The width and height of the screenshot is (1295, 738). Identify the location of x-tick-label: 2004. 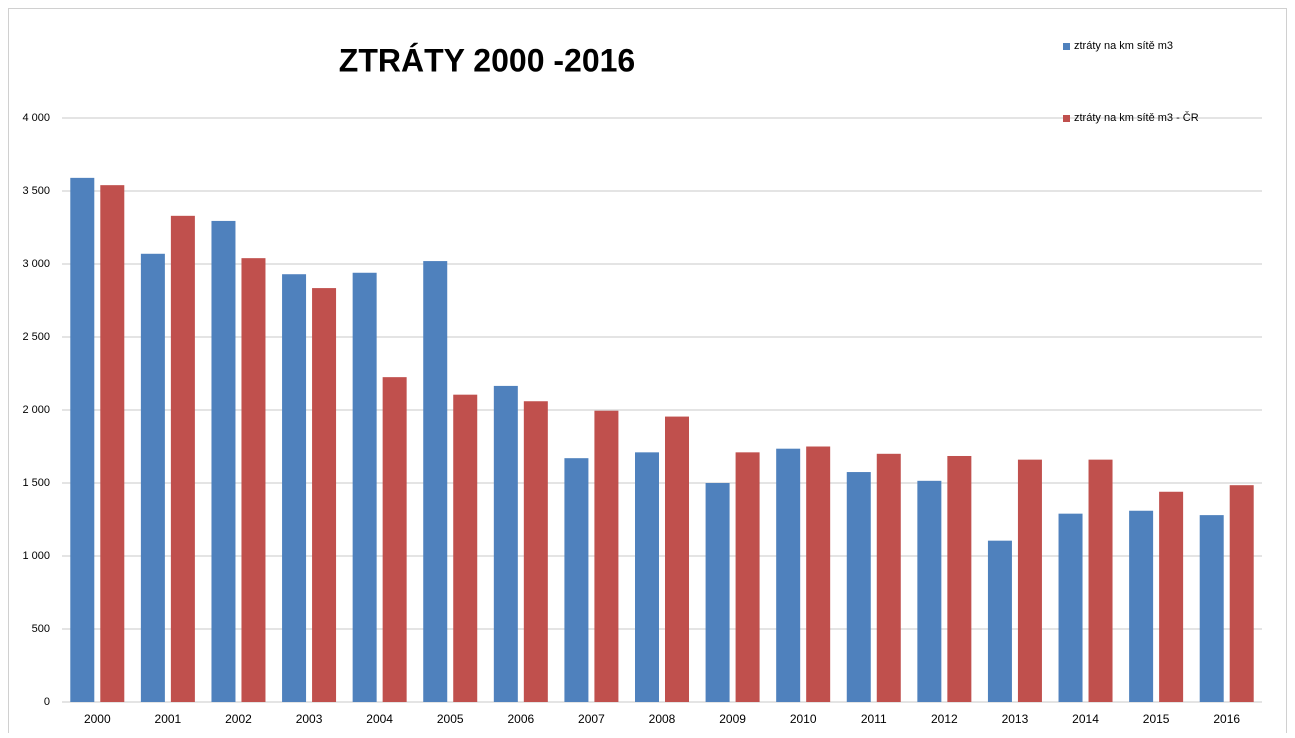
(379, 719).